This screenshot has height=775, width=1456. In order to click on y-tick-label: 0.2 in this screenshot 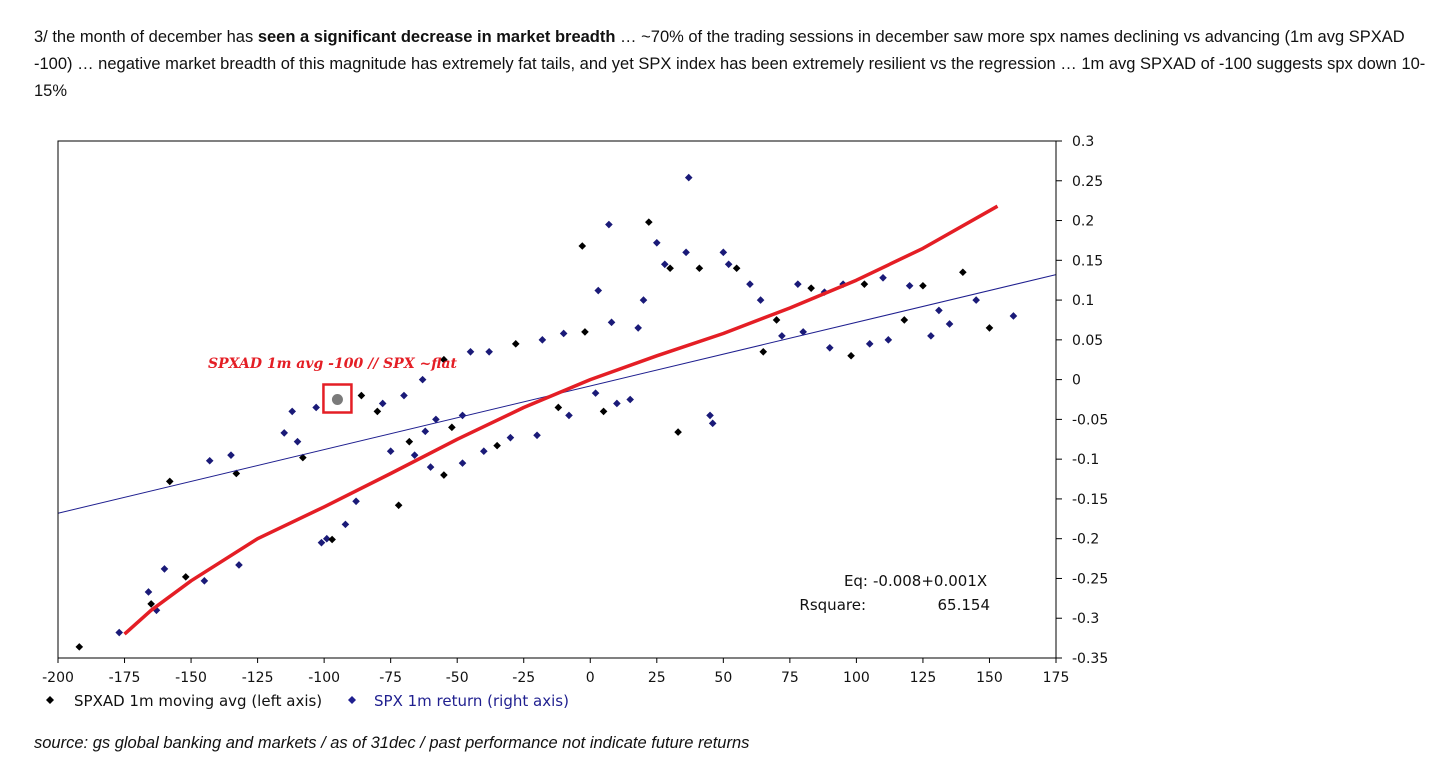, I will do `click(1083, 222)`.